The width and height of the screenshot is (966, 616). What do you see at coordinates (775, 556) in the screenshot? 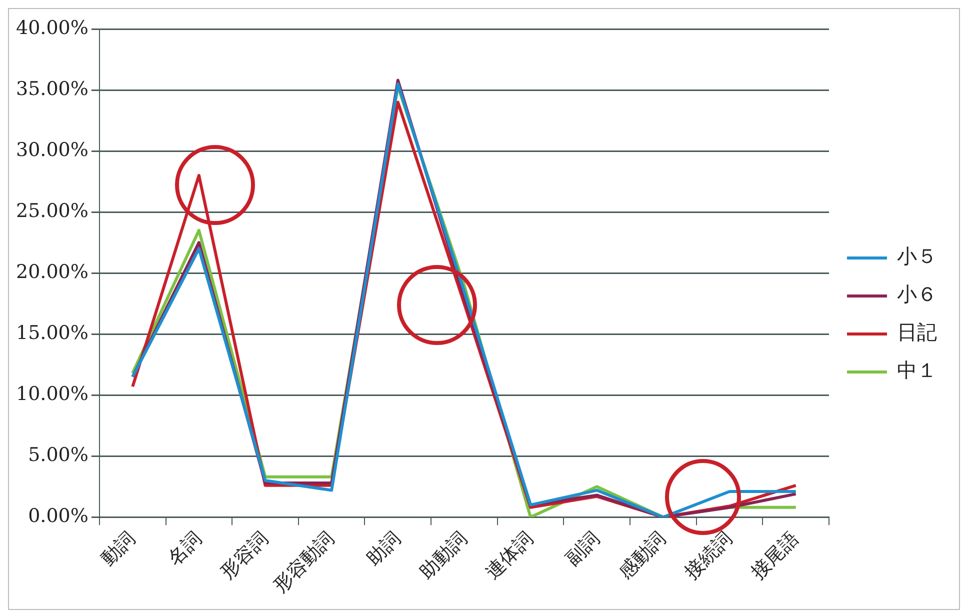
I see `x-tick-label: 接尾語` at bounding box center [775, 556].